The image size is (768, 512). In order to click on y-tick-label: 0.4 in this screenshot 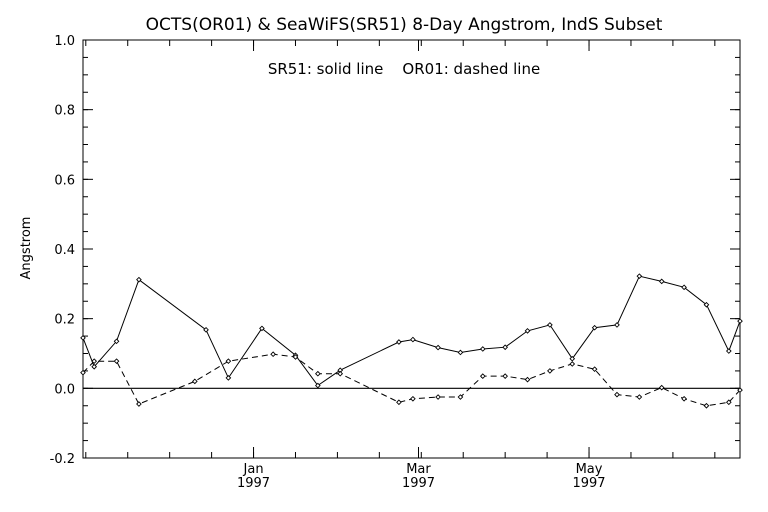, I will do `click(64, 250)`.